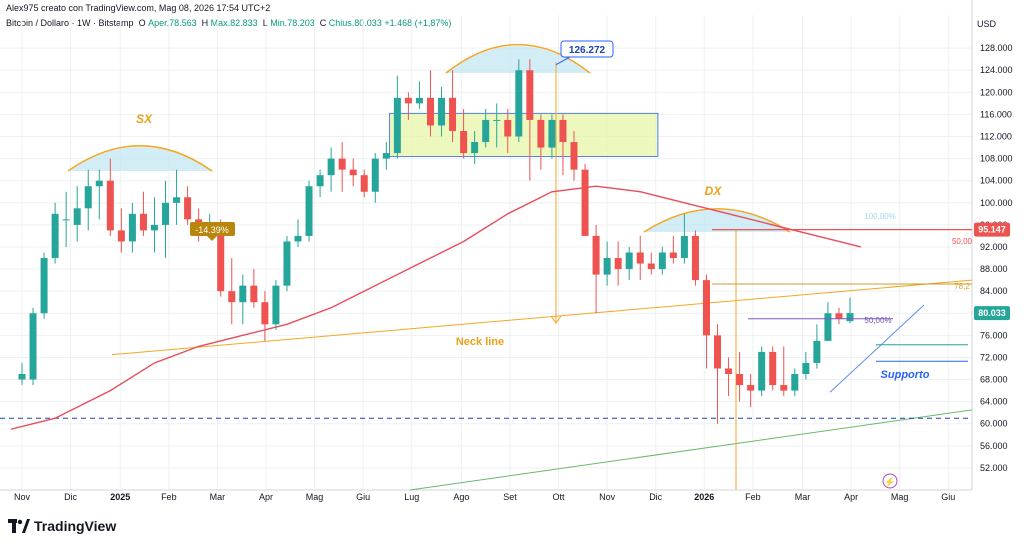 The height and width of the screenshot is (546, 1024). I want to click on support-label: Supporto, so click(905, 375).